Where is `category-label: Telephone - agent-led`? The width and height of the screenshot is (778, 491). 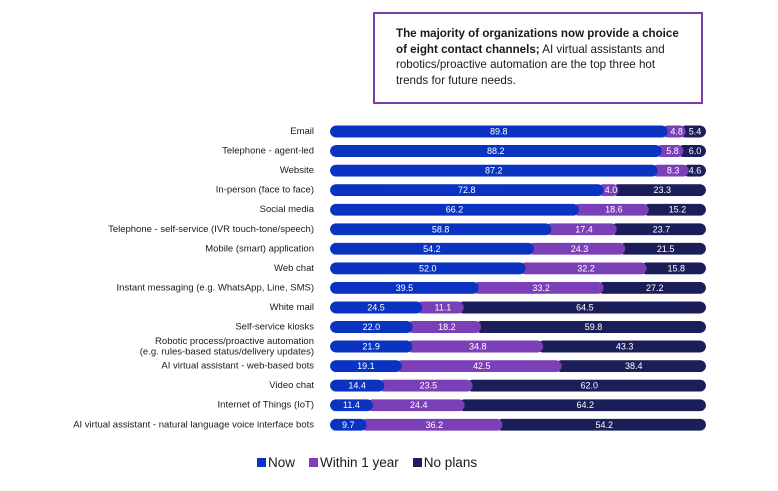 category-label: Telephone - agent-led is located at coordinates (268, 151).